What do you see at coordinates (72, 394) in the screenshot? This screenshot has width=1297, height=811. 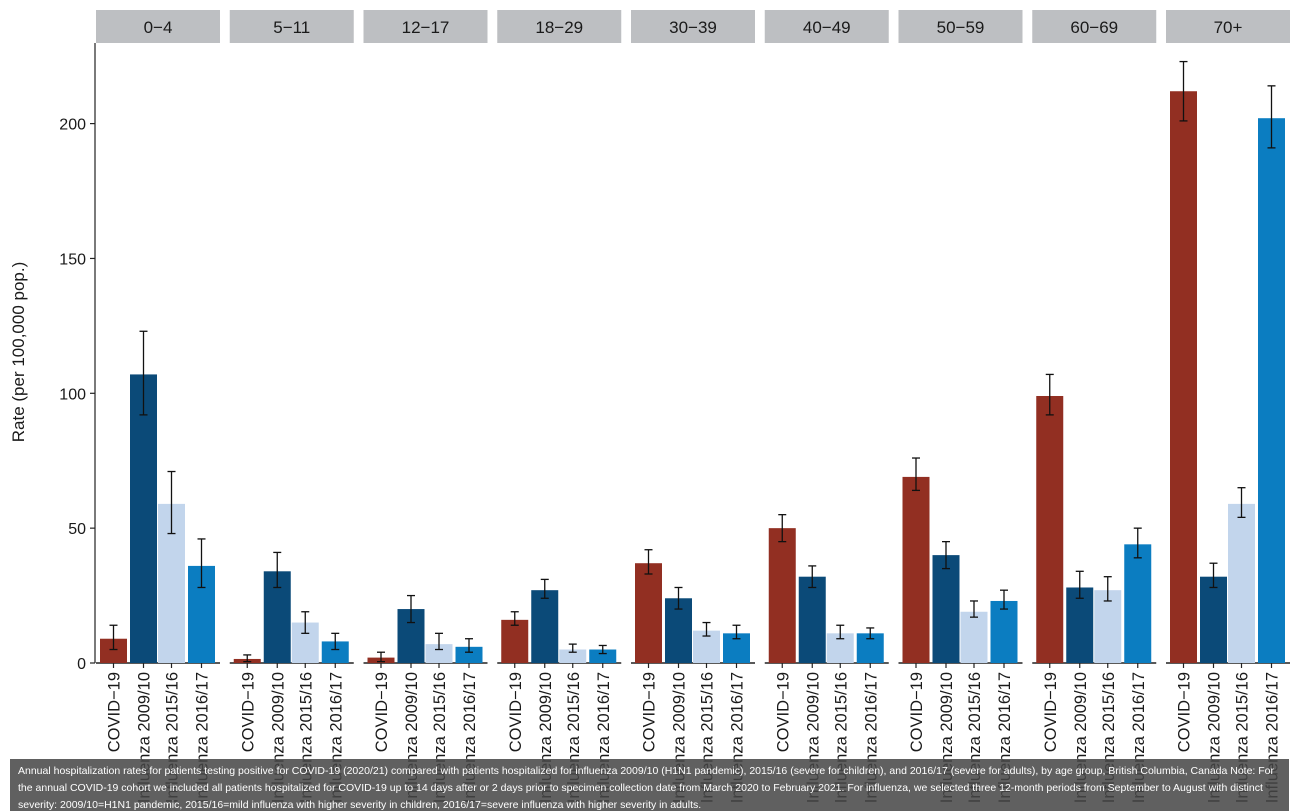 I see `y-tick-label: 100` at bounding box center [72, 394].